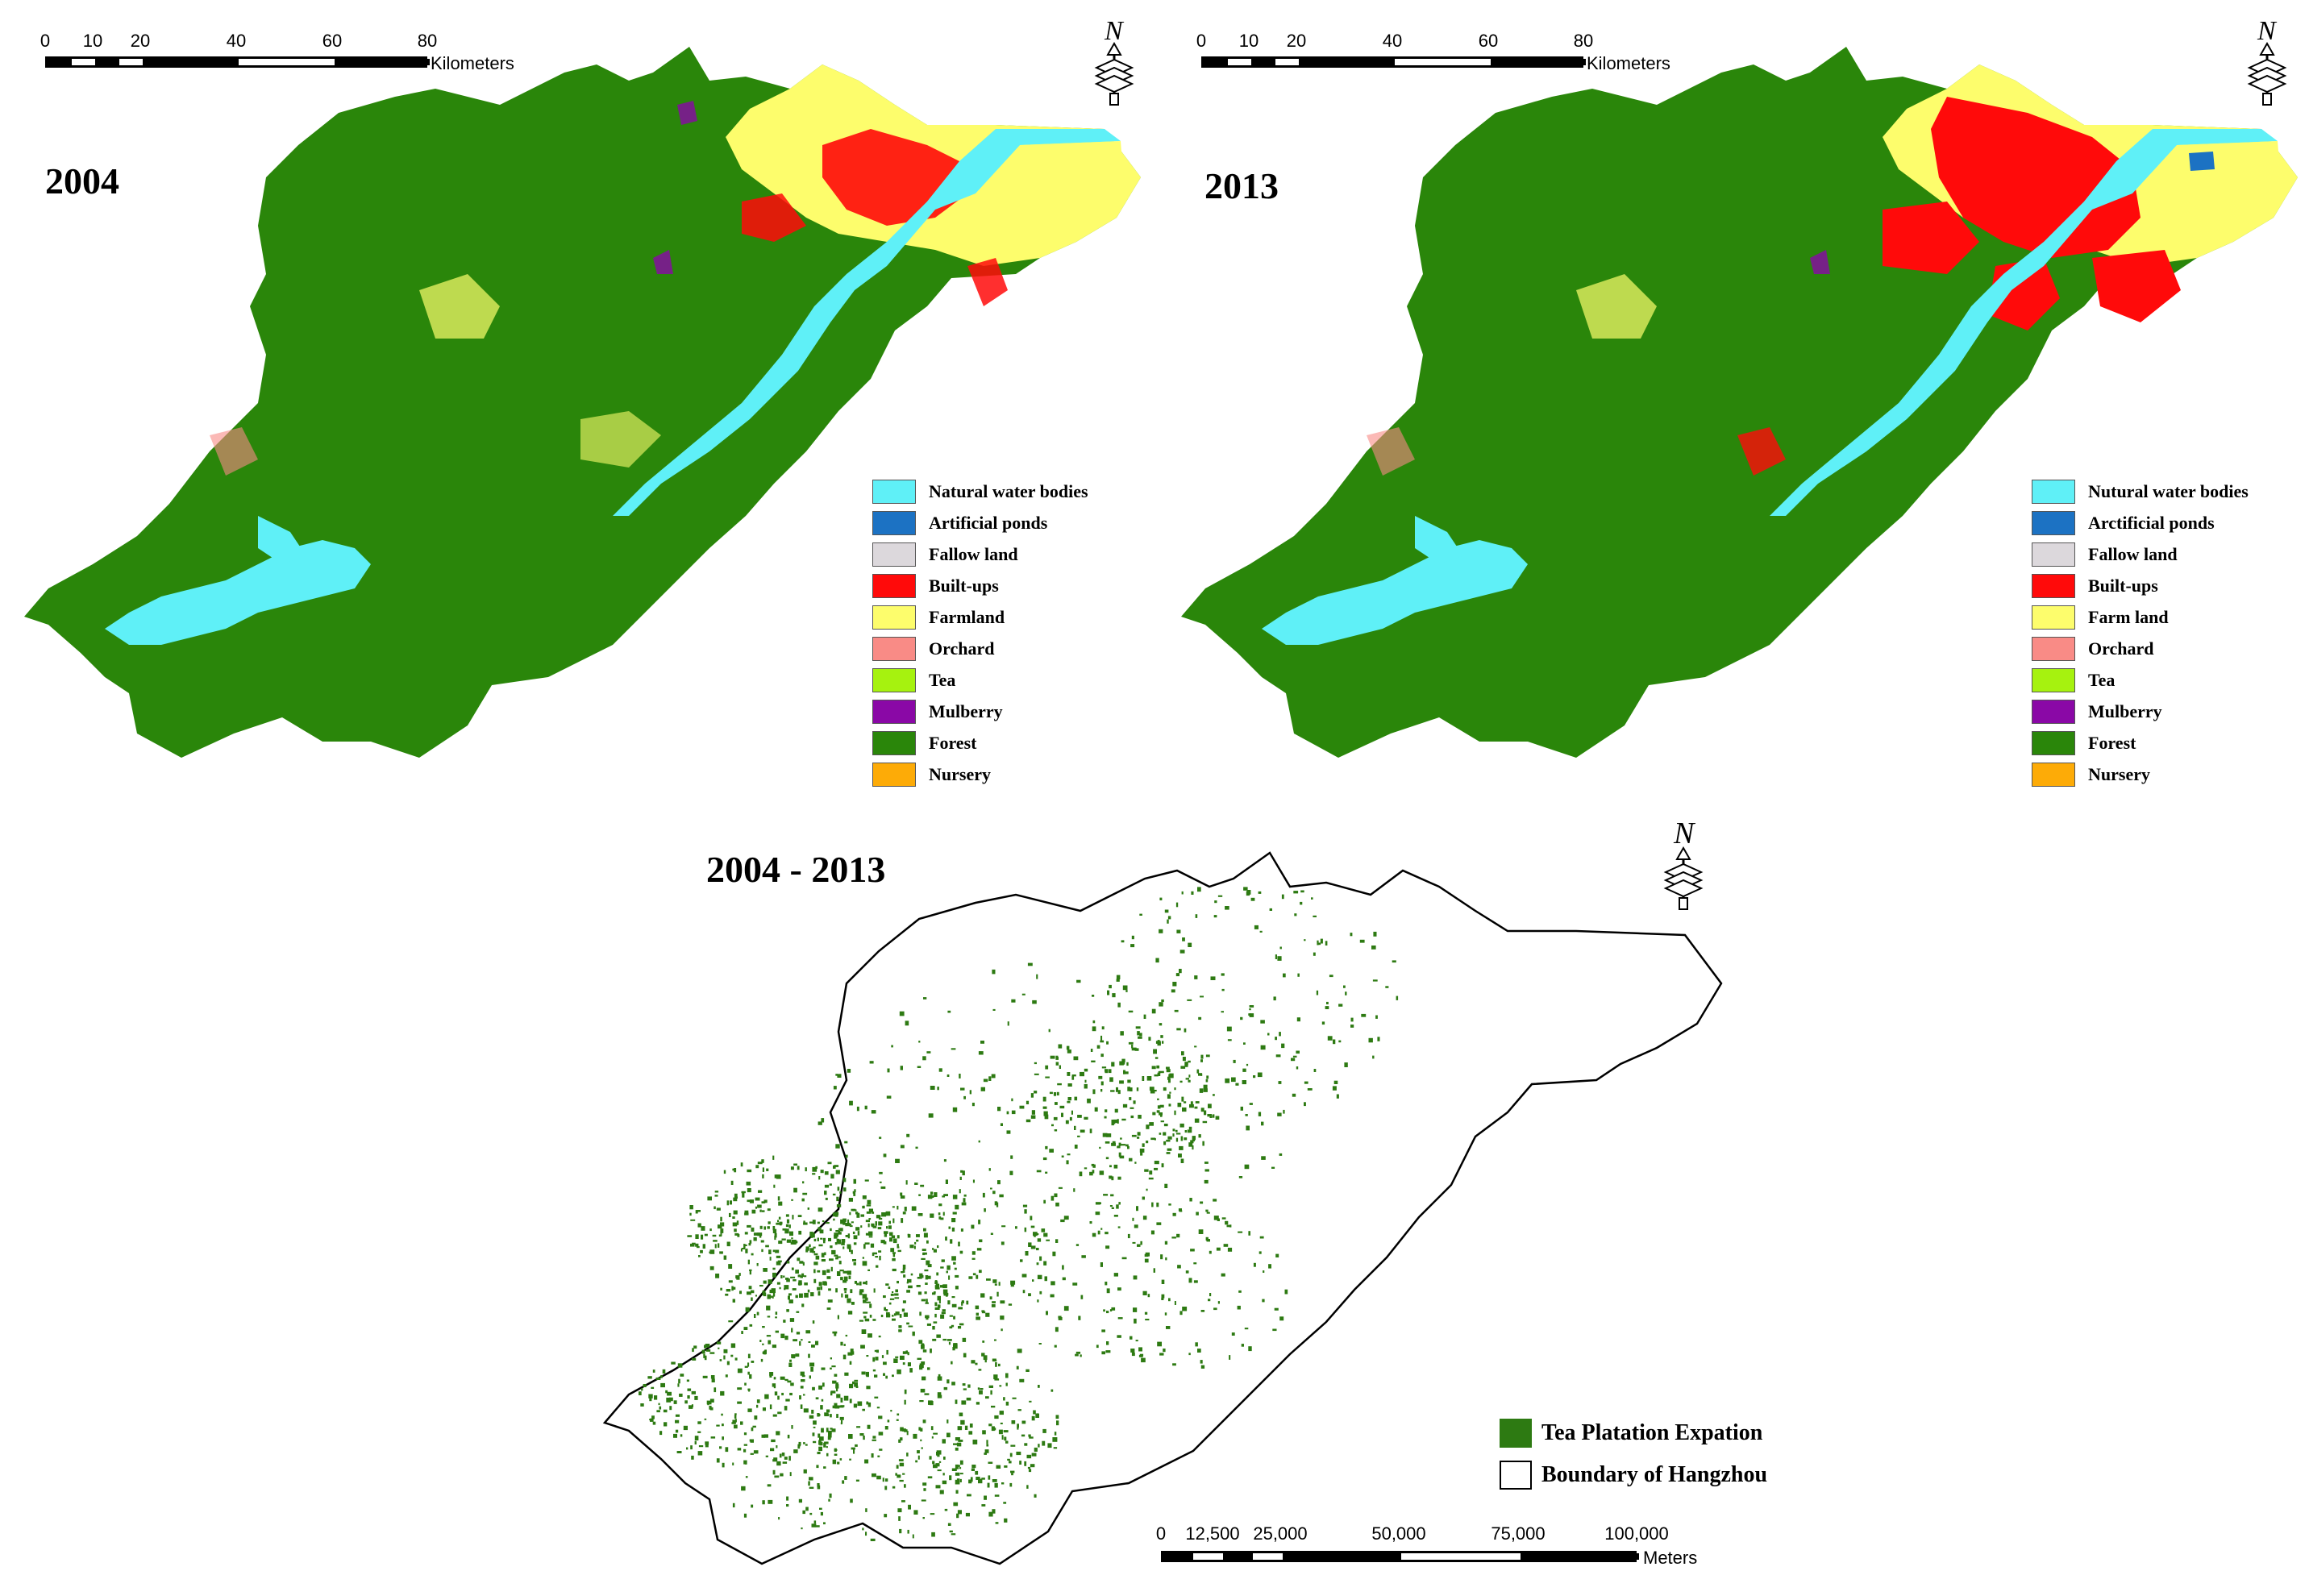  Describe the element at coordinates (1114, 61) in the screenshot. I see `north-arrow-2004: N` at that location.